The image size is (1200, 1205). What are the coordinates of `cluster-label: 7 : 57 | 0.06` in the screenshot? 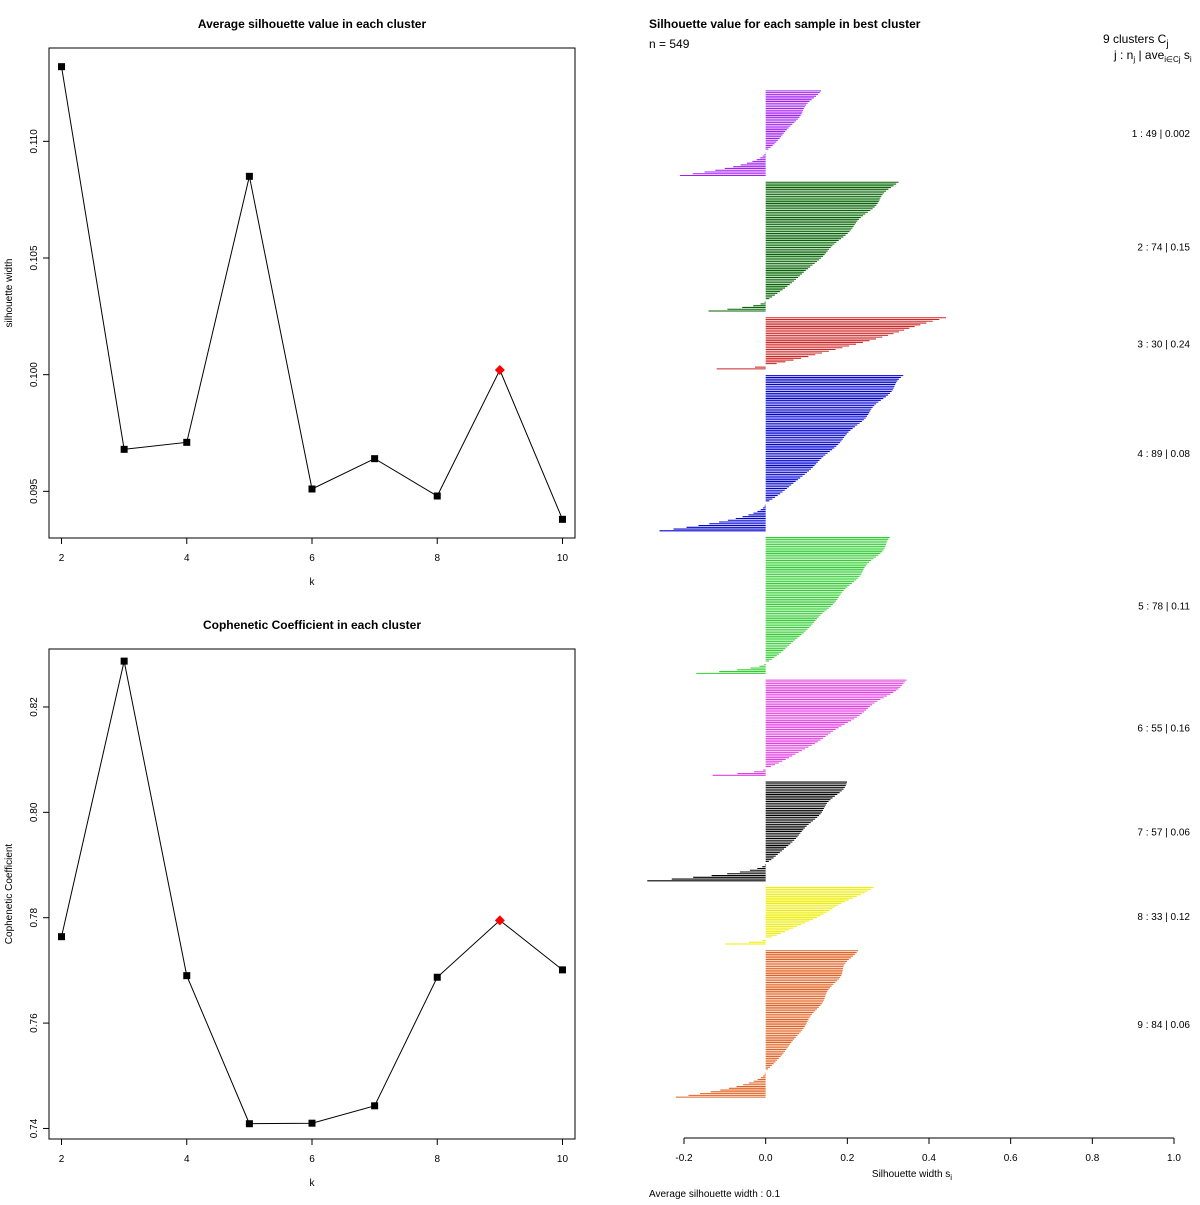 It's located at (1163, 832).